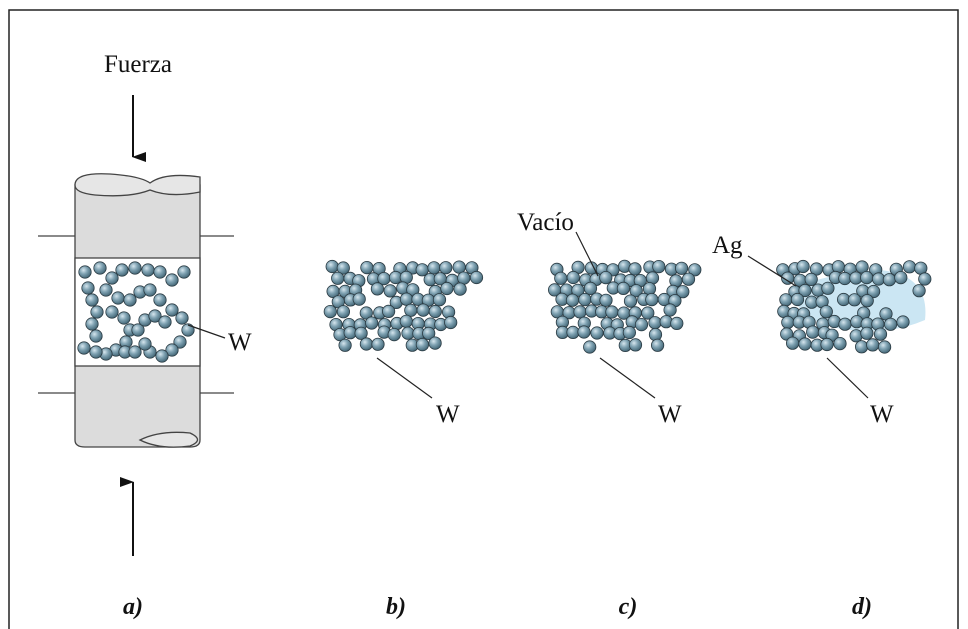  What do you see at coordinates (136, 310) in the screenshot?
I see `press-cylinder` at bounding box center [136, 310].